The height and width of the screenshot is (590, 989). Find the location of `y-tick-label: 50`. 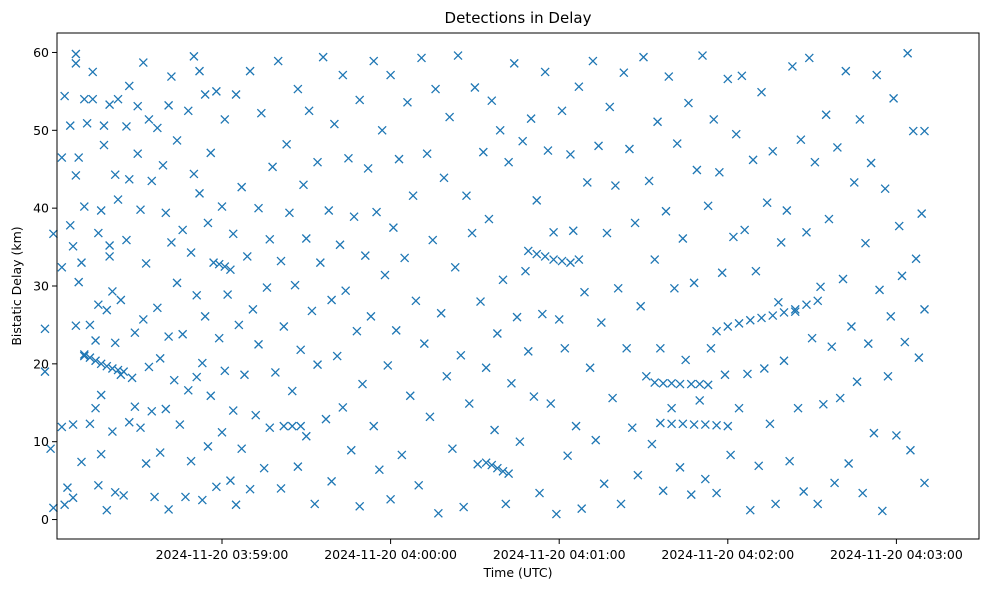

y-tick-label: 50 is located at coordinates (41, 130).